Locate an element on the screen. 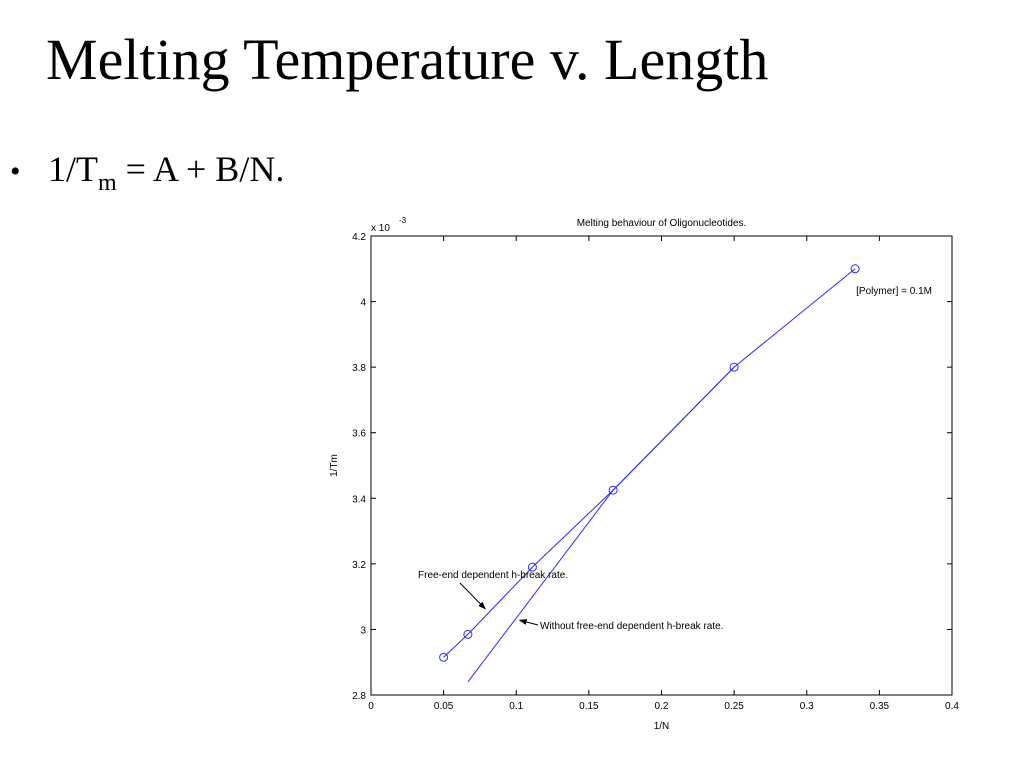 The height and width of the screenshot is (768, 1024). equation-subscript: m is located at coordinates (107, 183).